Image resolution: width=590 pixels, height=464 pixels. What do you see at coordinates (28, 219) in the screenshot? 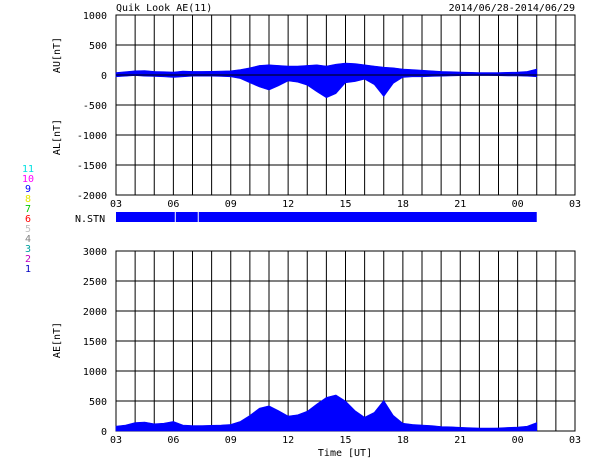
I see `station-legend-item: 6` at bounding box center [28, 219].